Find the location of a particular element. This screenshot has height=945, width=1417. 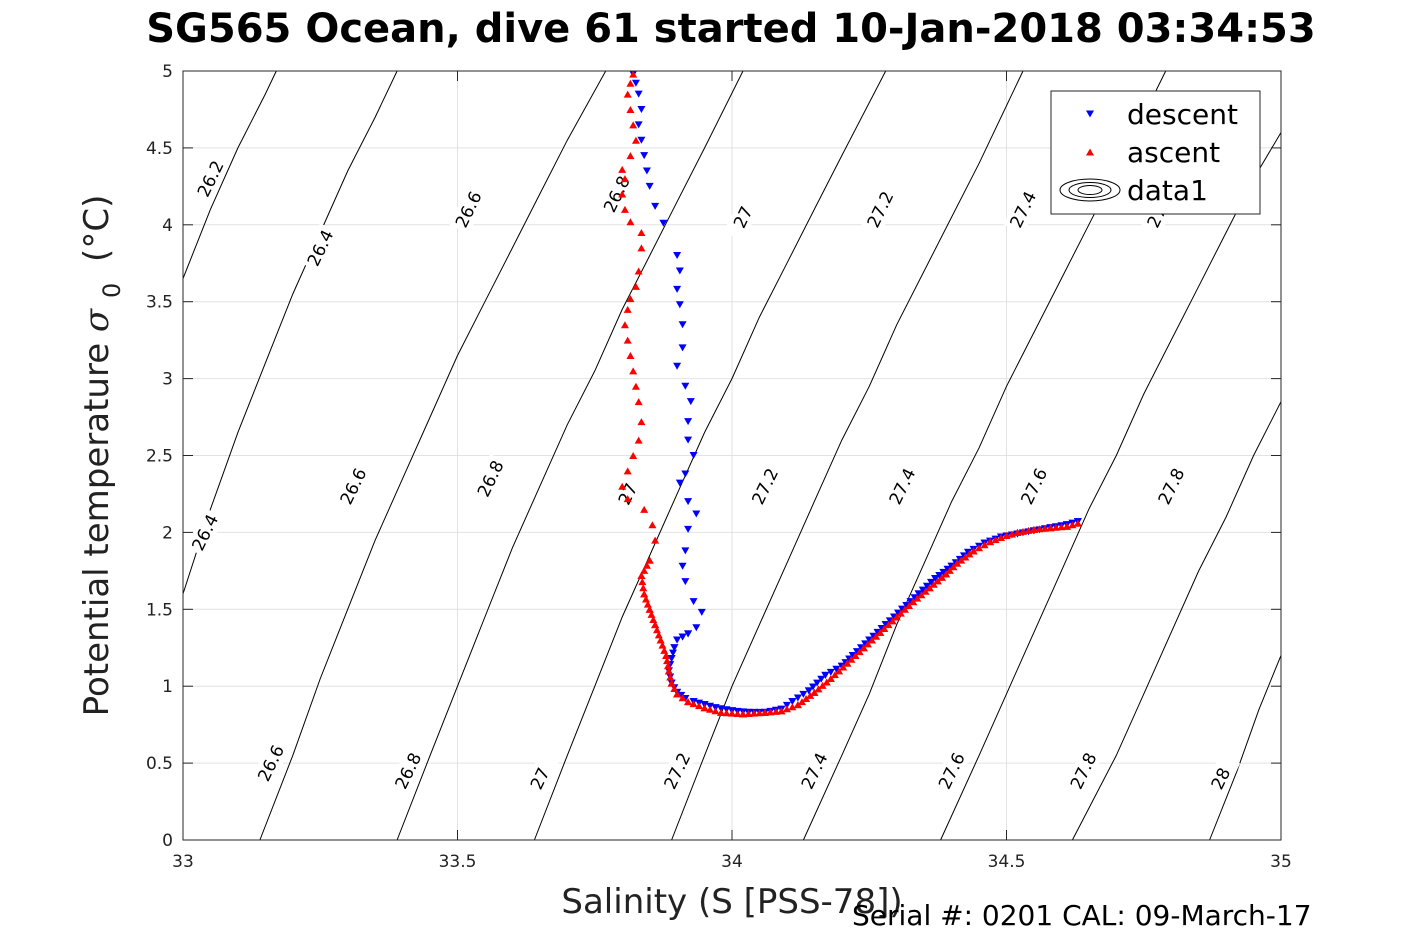

contour-label: 27.4 is located at coordinates (903, 486).